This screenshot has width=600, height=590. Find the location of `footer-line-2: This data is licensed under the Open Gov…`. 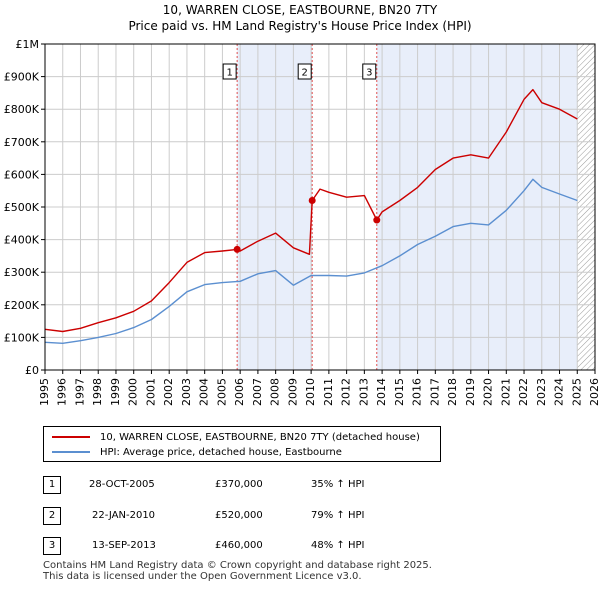

footer-line-2: This data is licensed under the Open Gov… is located at coordinates (202, 576).